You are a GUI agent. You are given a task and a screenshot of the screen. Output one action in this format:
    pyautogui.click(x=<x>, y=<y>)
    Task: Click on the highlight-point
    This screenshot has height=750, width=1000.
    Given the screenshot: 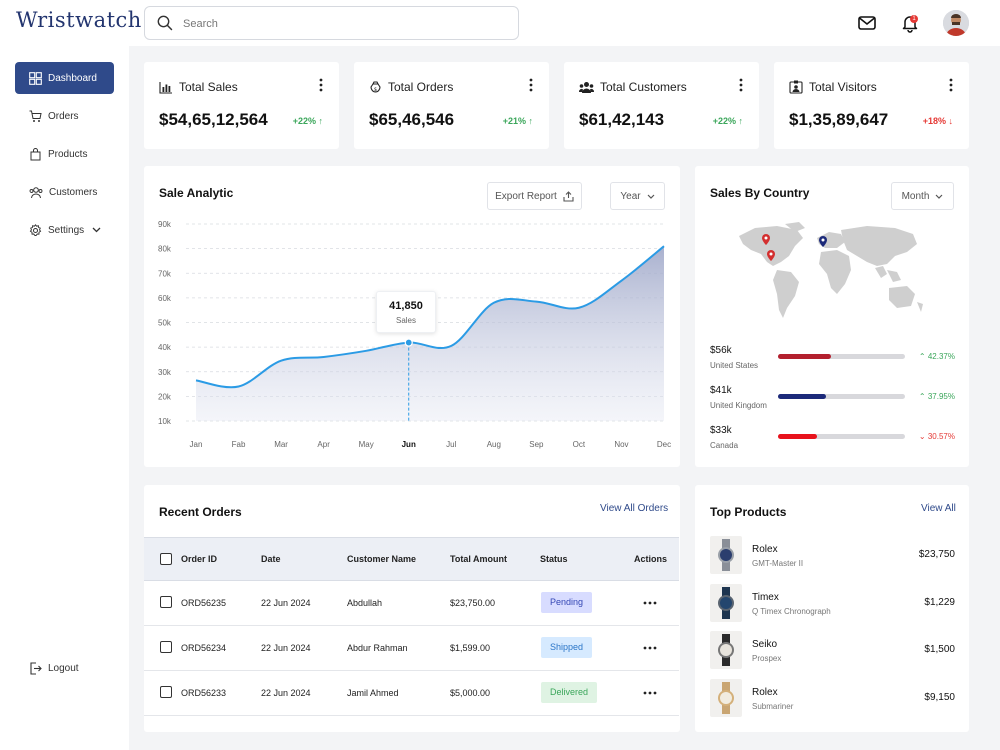 What is the action you would take?
    pyautogui.click(x=408, y=342)
    